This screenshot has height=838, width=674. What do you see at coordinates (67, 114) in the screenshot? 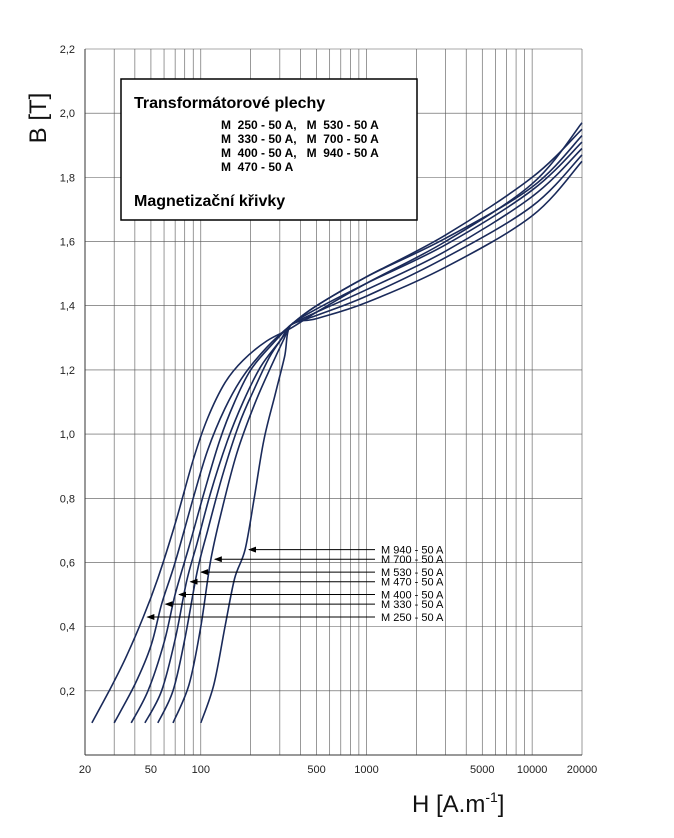
I see `y-tick-label: 2,0` at bounding box center [67, 114].